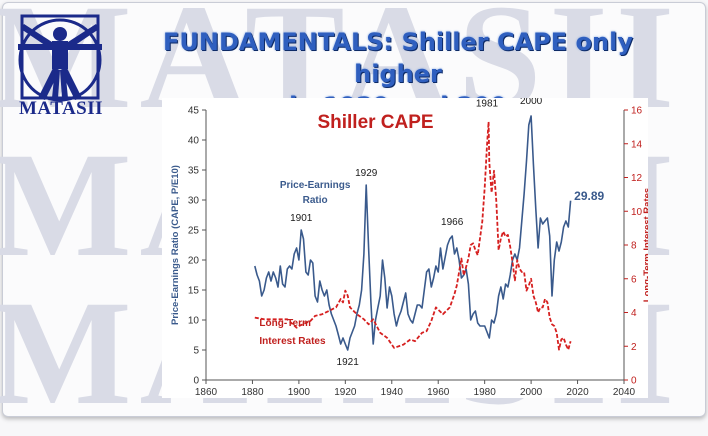  What do you see at coordinates (634, 347) in the screenshot?
I see `y-right-tick-label: 2` at bounding box center [634, 347].